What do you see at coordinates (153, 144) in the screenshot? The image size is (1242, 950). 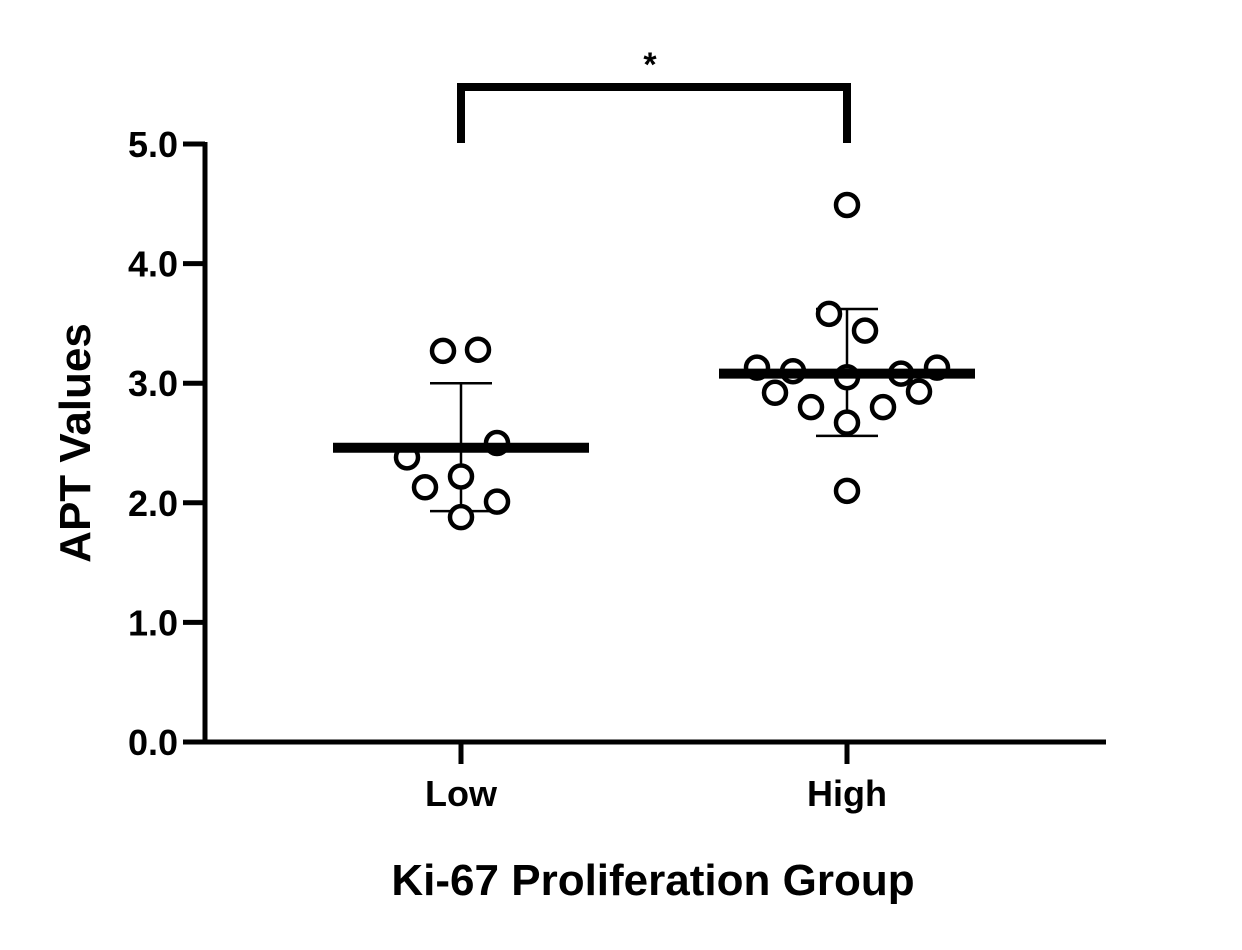 I see `y-tick-label: 5.0` at bounding box center [153, 144].